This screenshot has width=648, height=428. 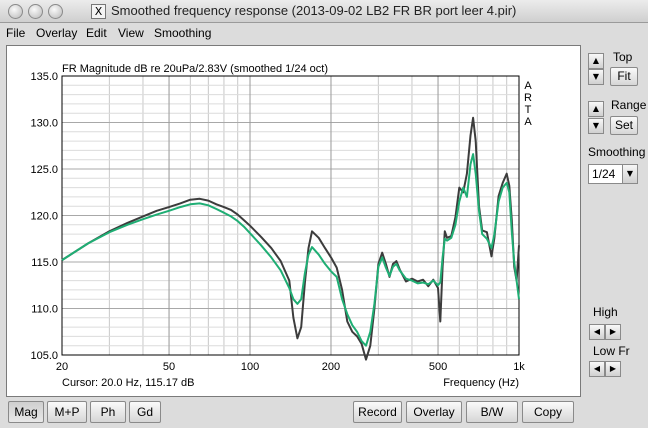 I want to click on mag-button: Mag, so click(x=26, y=412).